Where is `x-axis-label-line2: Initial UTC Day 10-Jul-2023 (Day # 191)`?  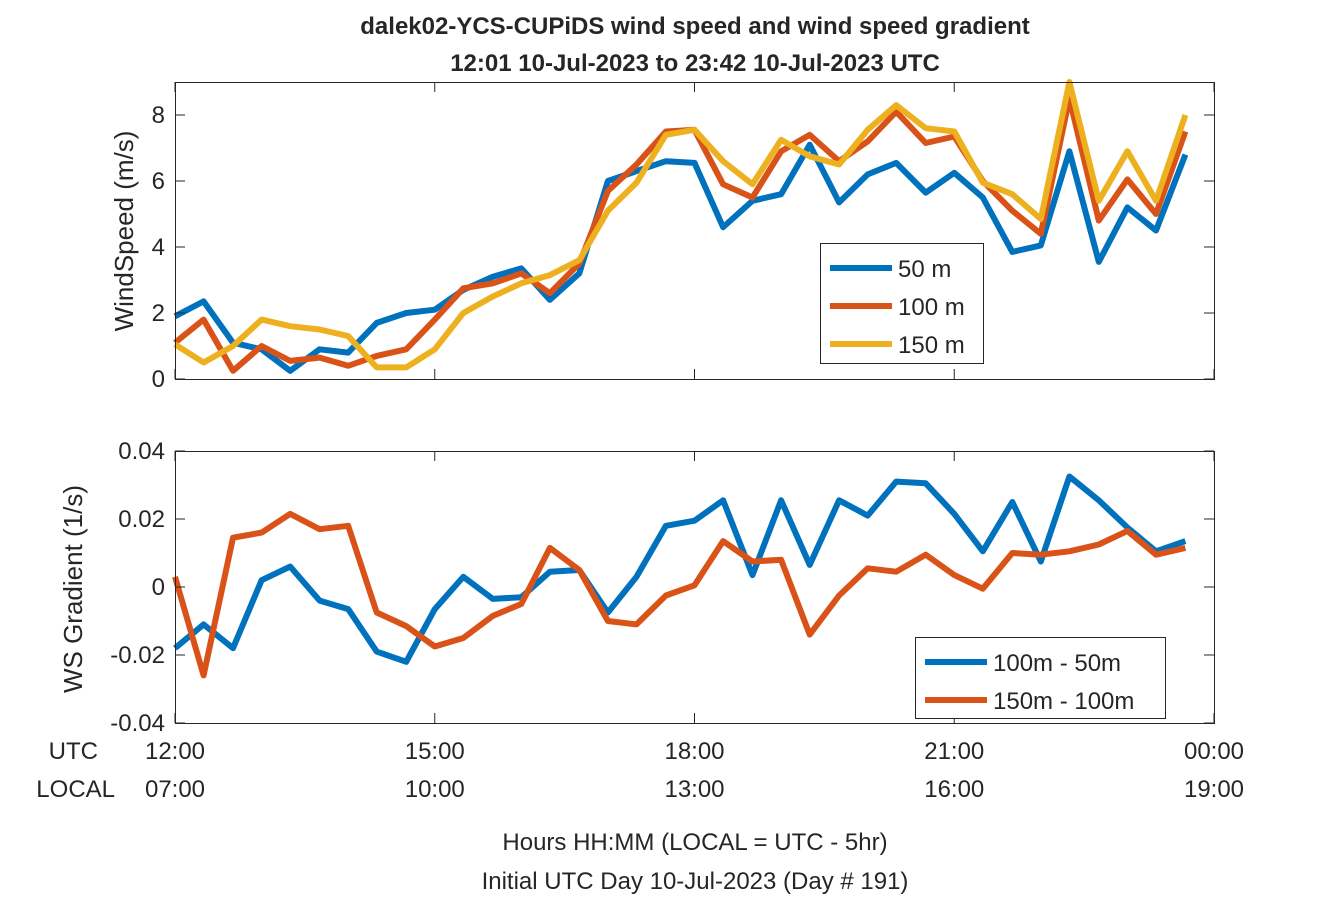
x-axis-label-line2: Initial UTC Day 10-Jul-2023 (Day # 191) is located at coordinates (695, 881).